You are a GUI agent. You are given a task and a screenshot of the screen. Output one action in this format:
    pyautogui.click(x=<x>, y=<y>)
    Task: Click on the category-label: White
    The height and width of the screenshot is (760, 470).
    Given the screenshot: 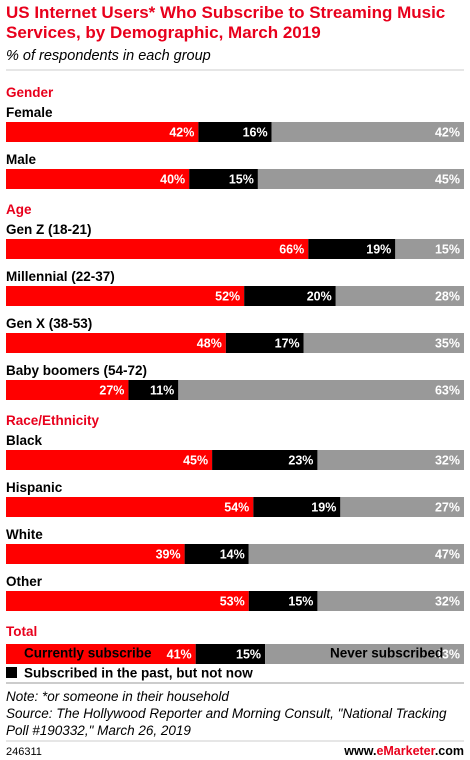 What is the action you would take?
    pyautogui.click(x=24, y=534)
    